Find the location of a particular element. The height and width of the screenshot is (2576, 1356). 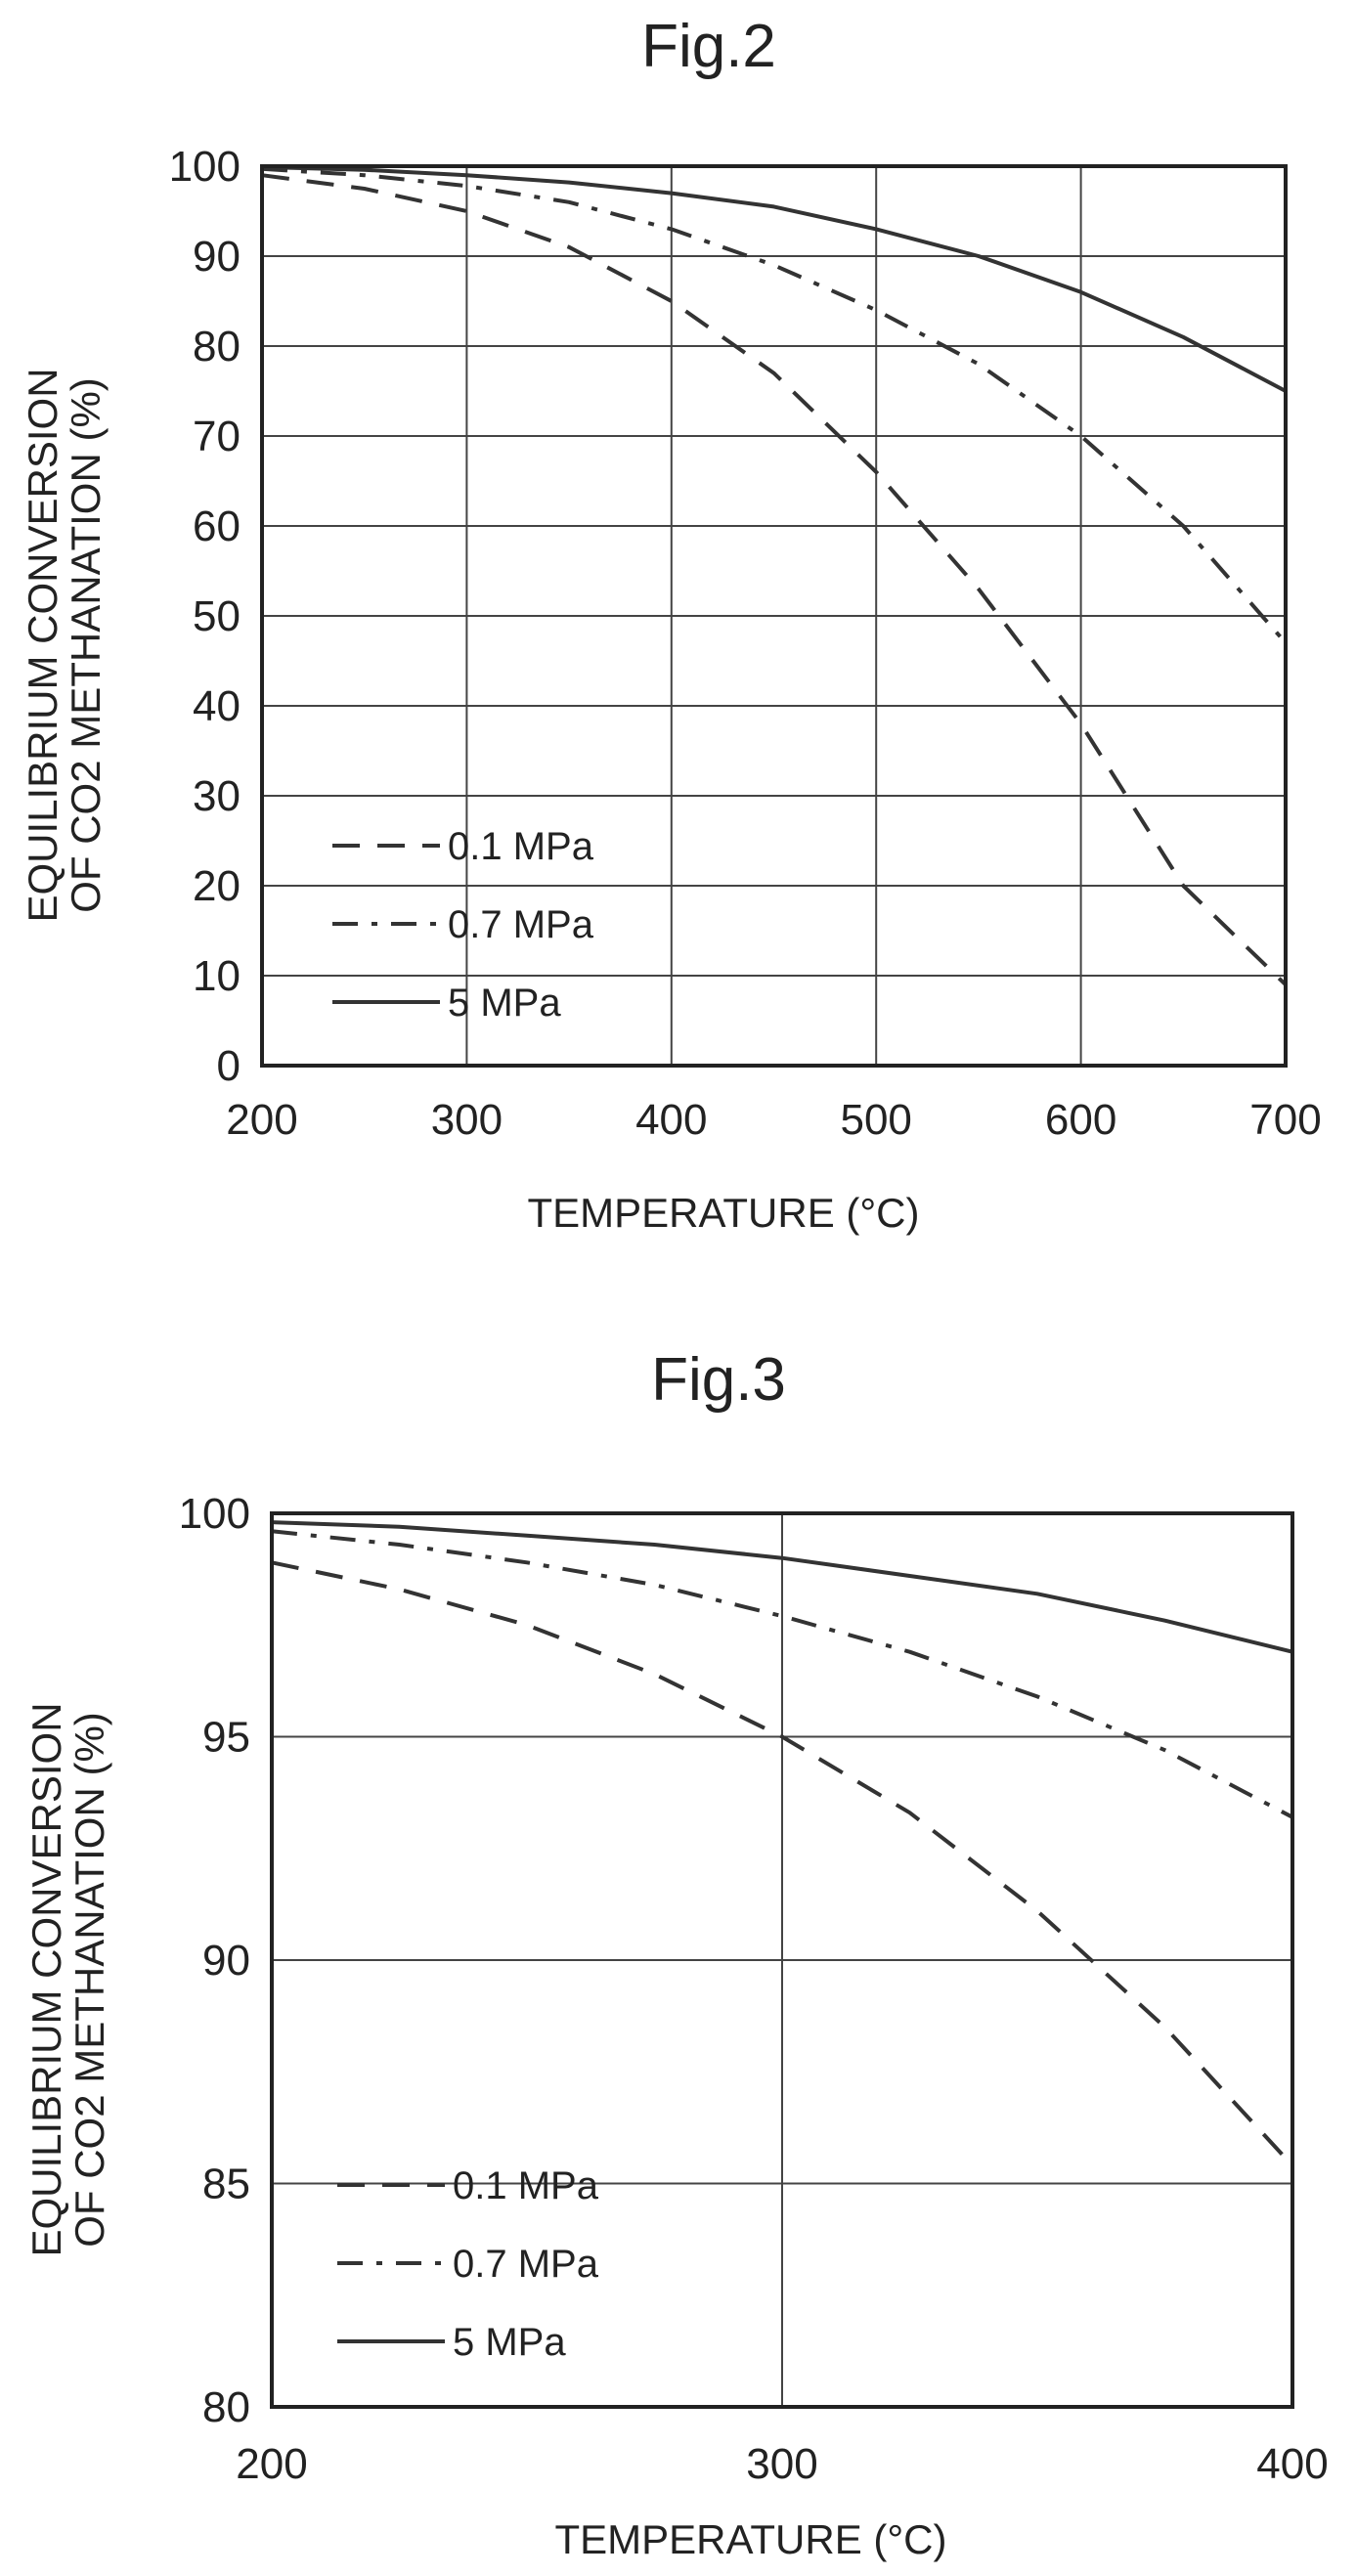

chart-title: Fig.2 is located at coordinates (708, 46).